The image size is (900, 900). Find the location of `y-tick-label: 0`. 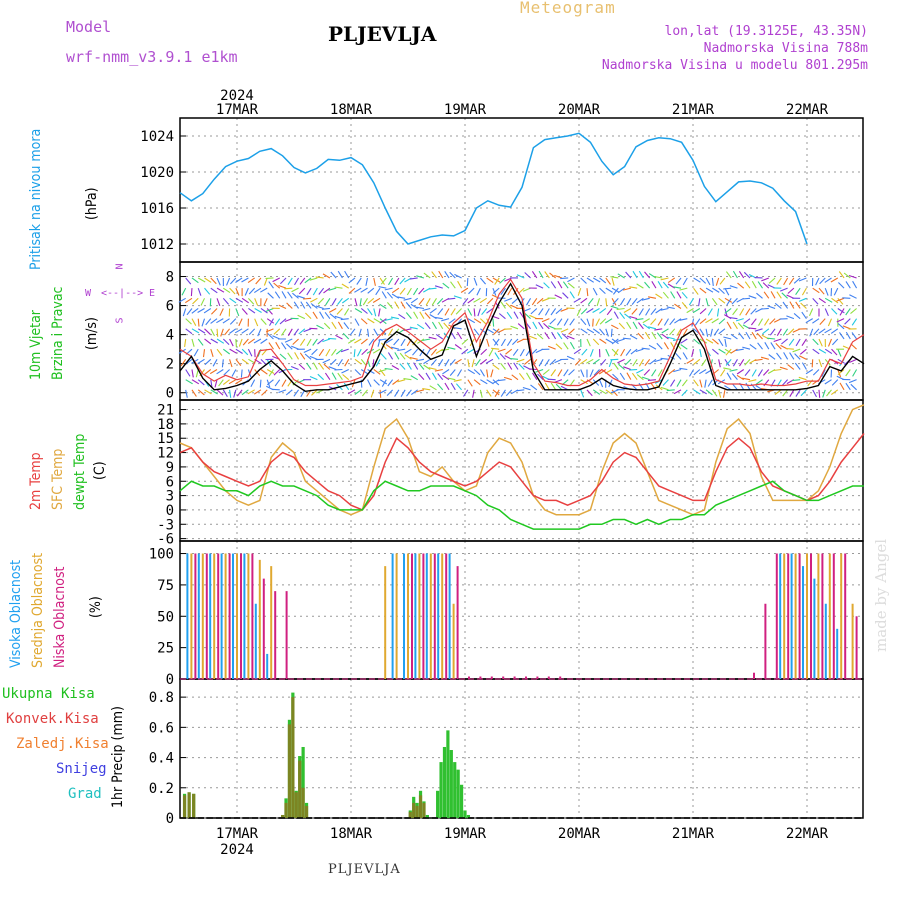

y-tick-label: 0 is located at coordinates (170, 394).